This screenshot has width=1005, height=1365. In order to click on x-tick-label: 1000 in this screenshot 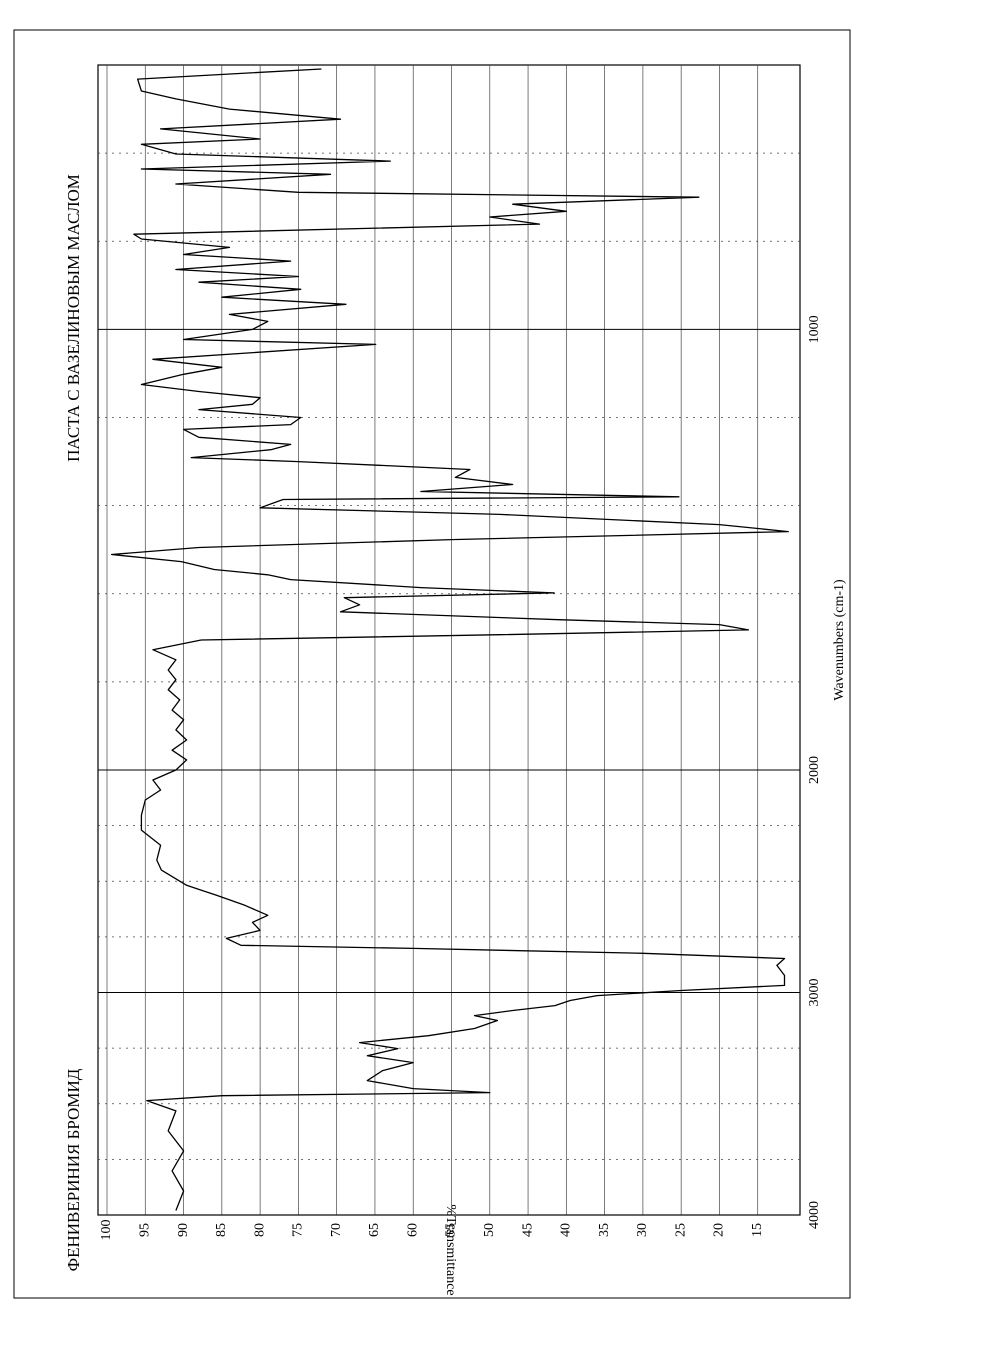, I will do `click(814, 329)`.